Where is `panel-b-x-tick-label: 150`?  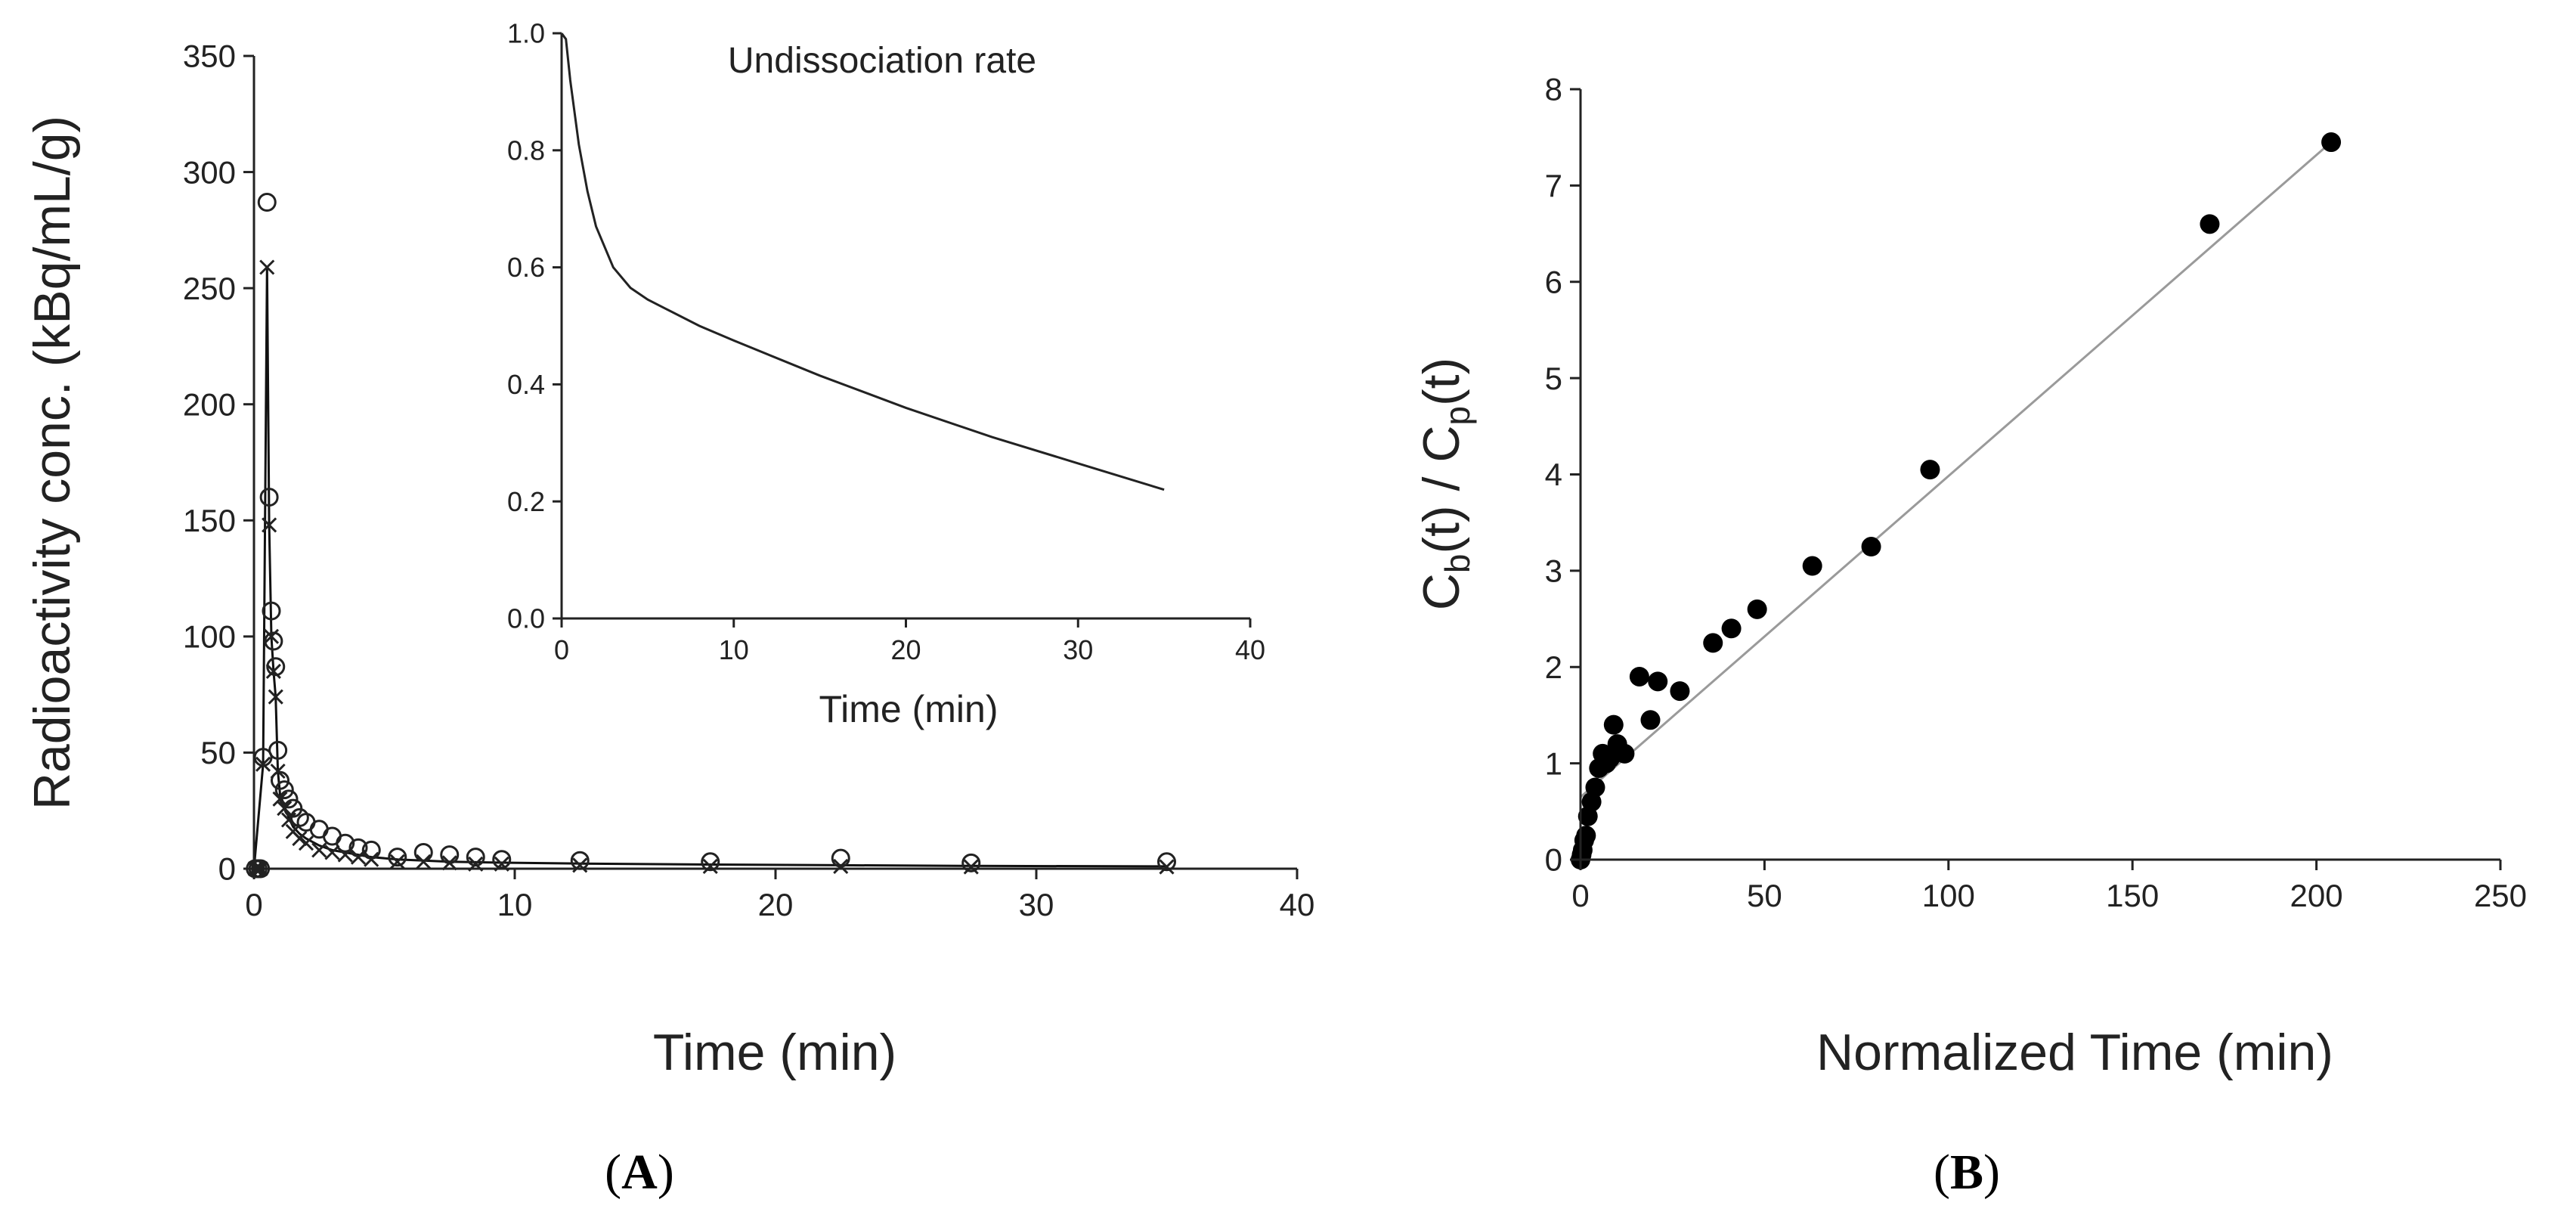
panel-b-x-tick-label: 150 is located at coordinates (2132, 895).